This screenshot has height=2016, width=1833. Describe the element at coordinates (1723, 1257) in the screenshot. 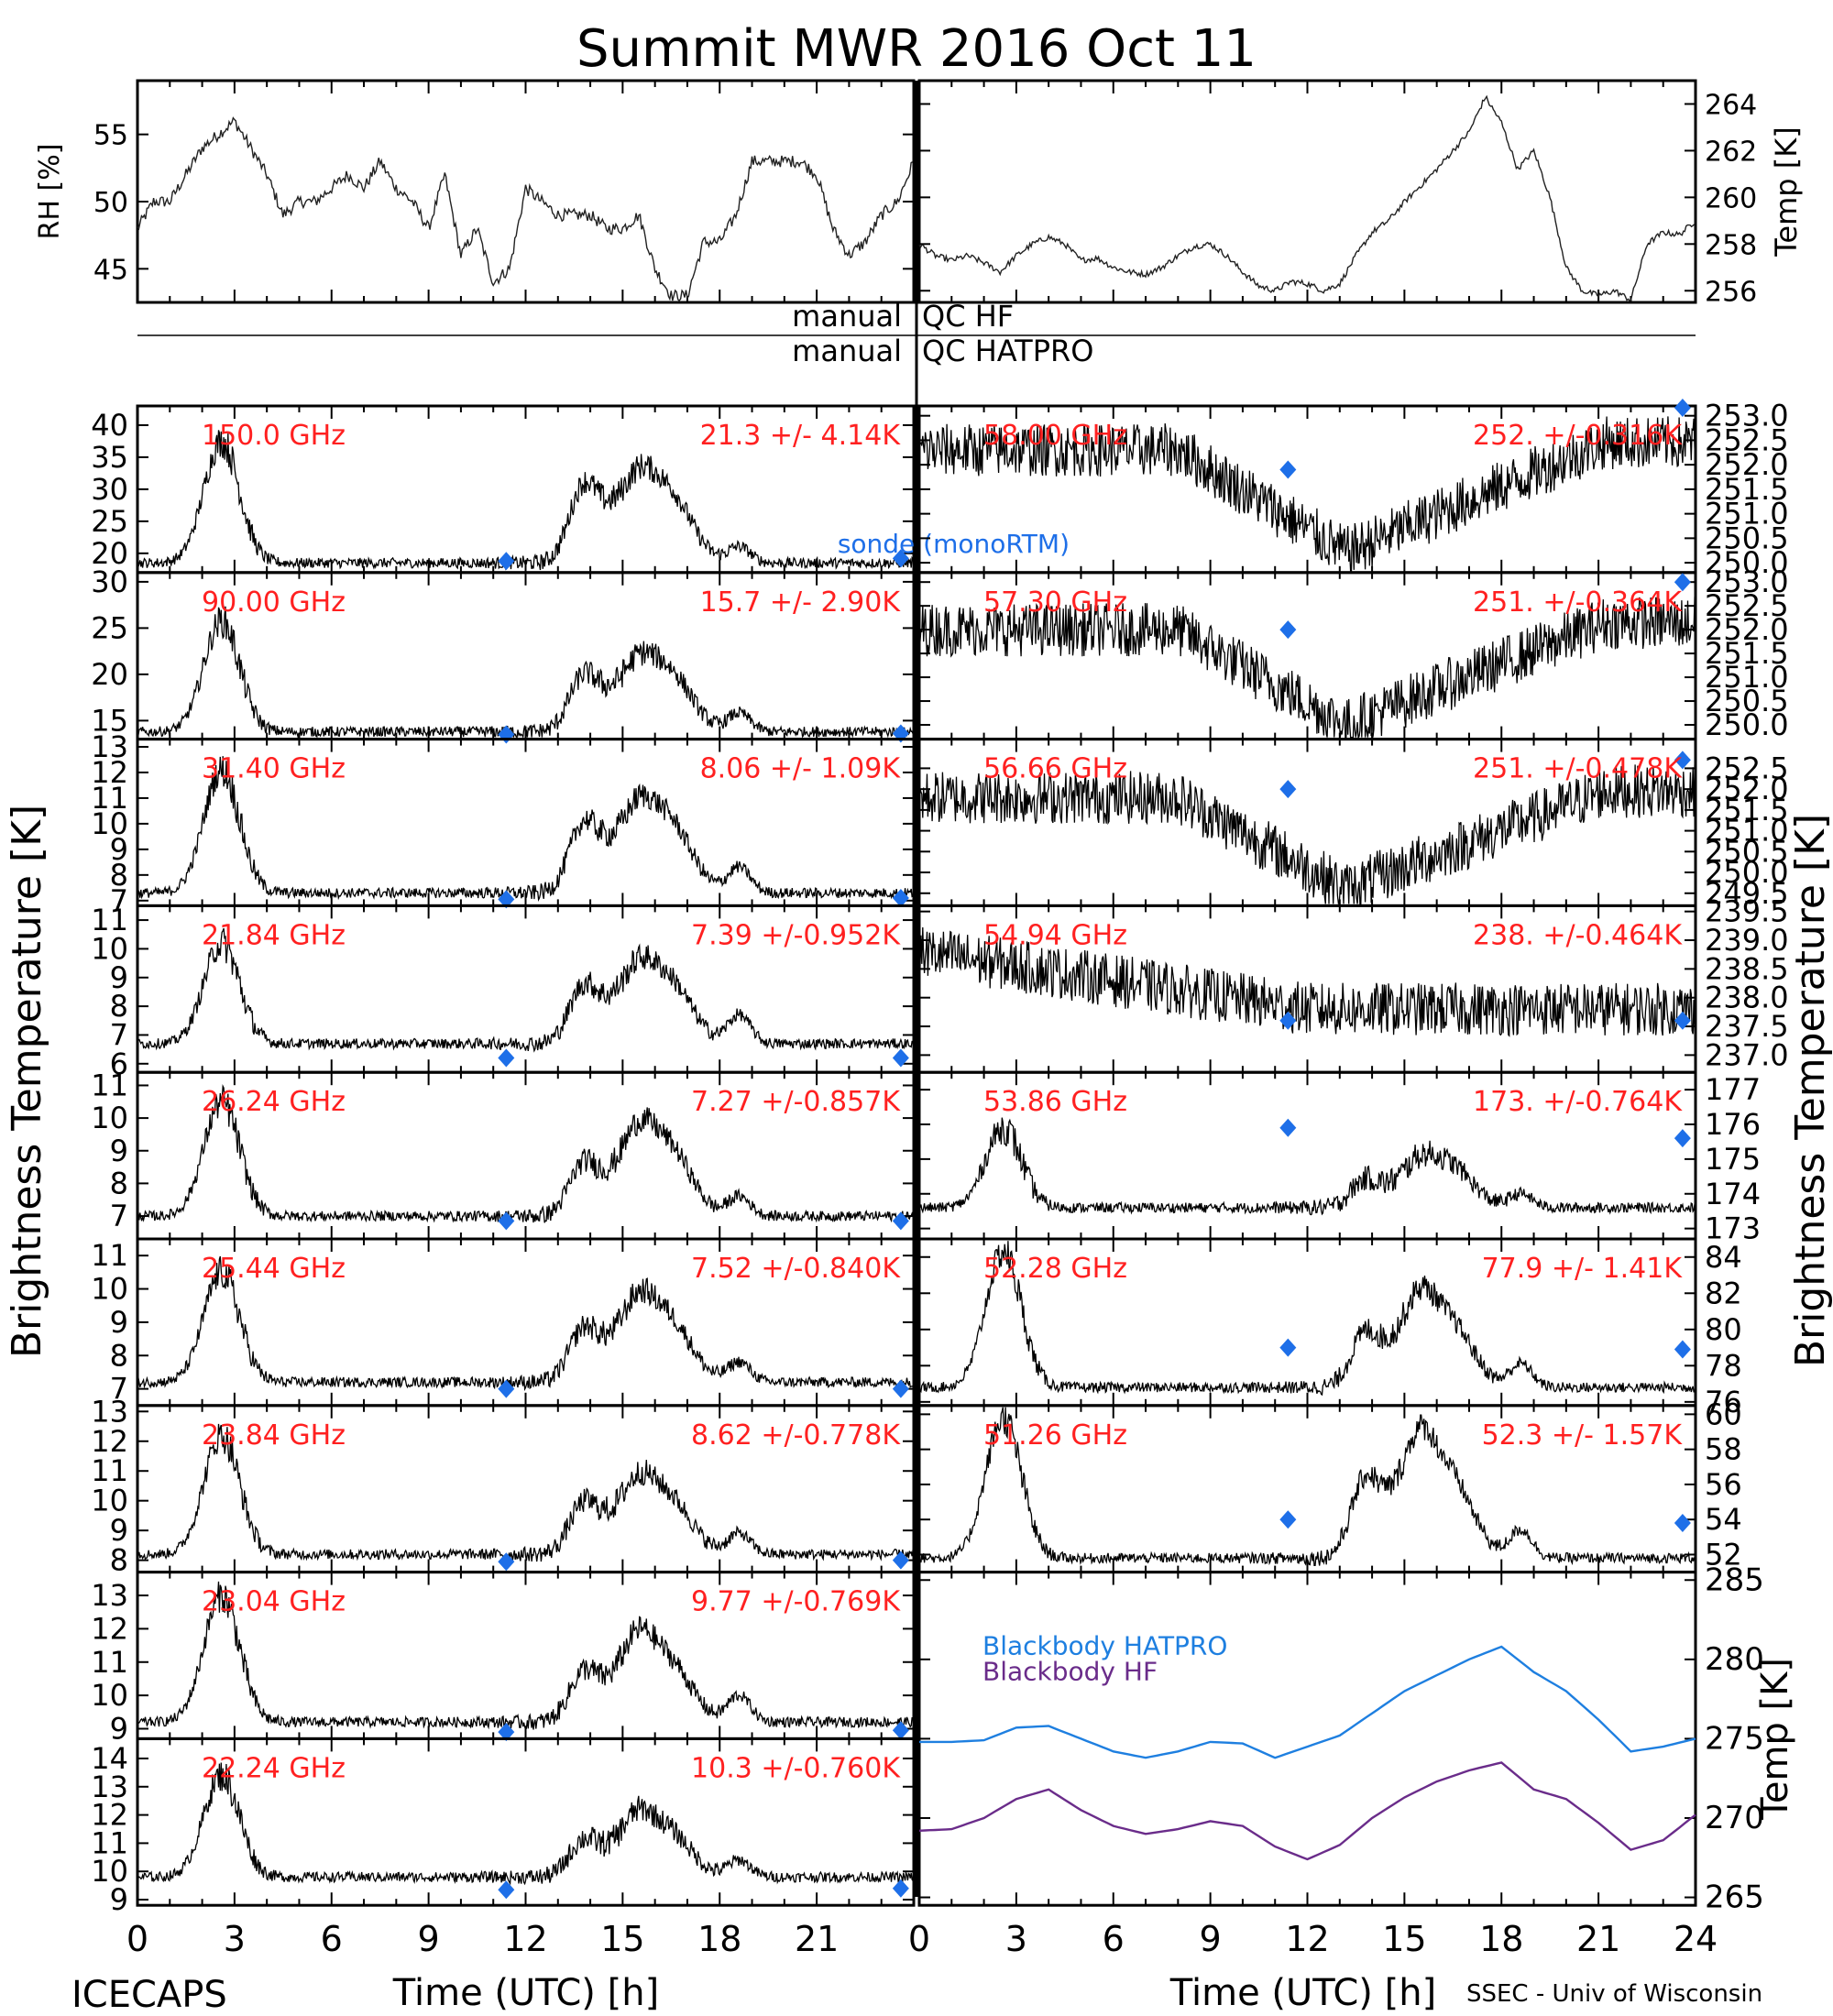

I see `y-tick-label: 84` at that location.